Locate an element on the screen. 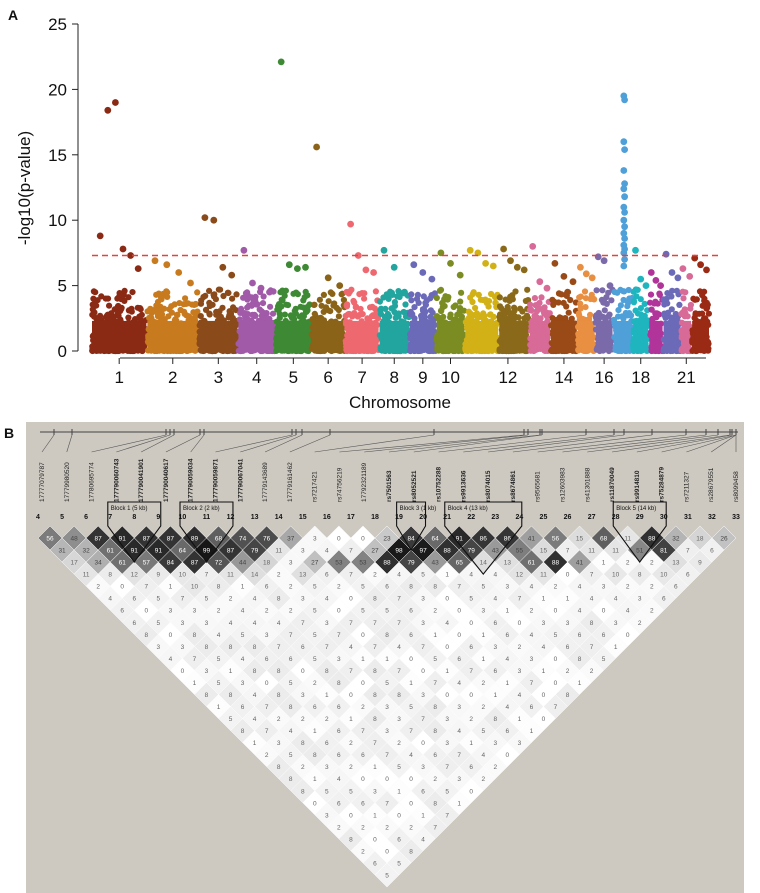 The height and width of the screenshot is (893, 760). panel-a-label: A is located at coordinates (13, 15).